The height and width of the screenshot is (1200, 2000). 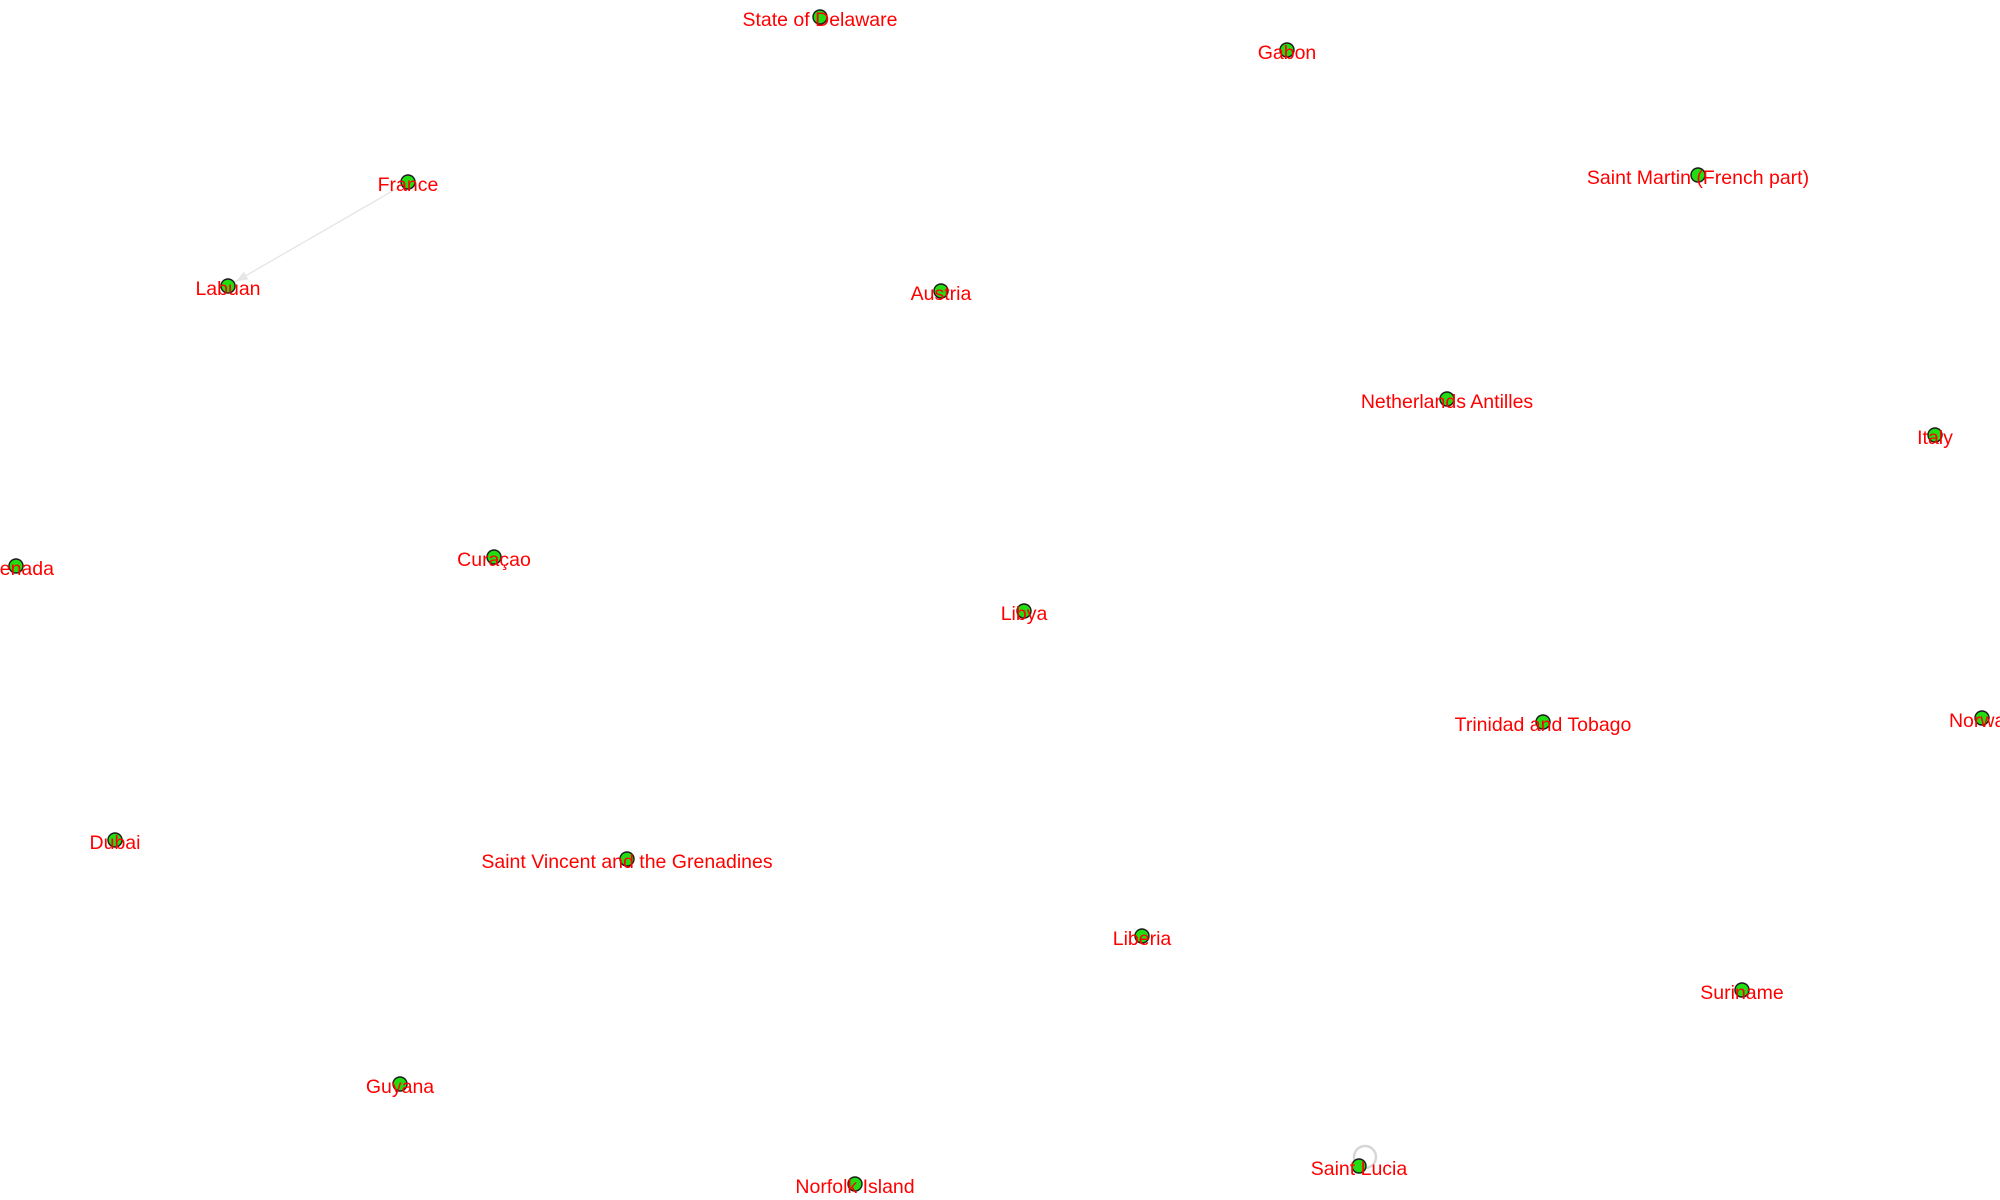 I want to click on edge-france-to-labuan, so click(x=318, y=234).